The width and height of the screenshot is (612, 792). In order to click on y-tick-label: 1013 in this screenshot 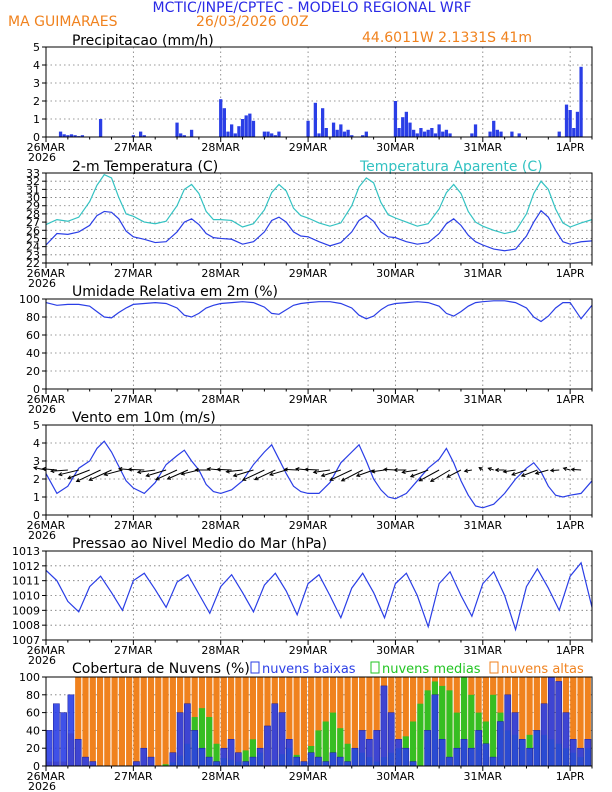, I will do `click(26, 551)`.